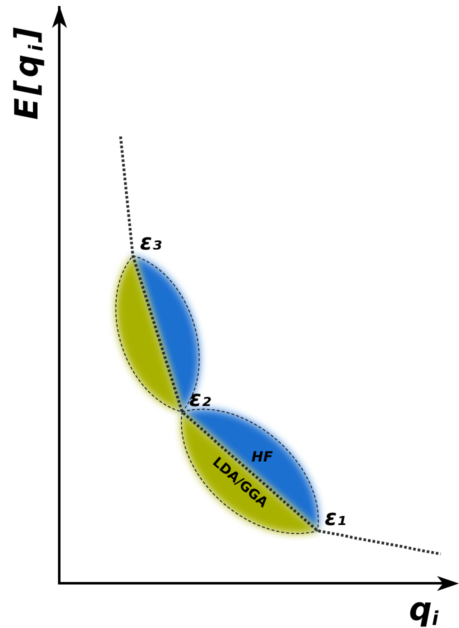 Image resolution: width=459 pixels, height=628 pixels. Describe the element at coordinates (200, 399) in the screenshot. I see `annotation: ε₂` at that location.